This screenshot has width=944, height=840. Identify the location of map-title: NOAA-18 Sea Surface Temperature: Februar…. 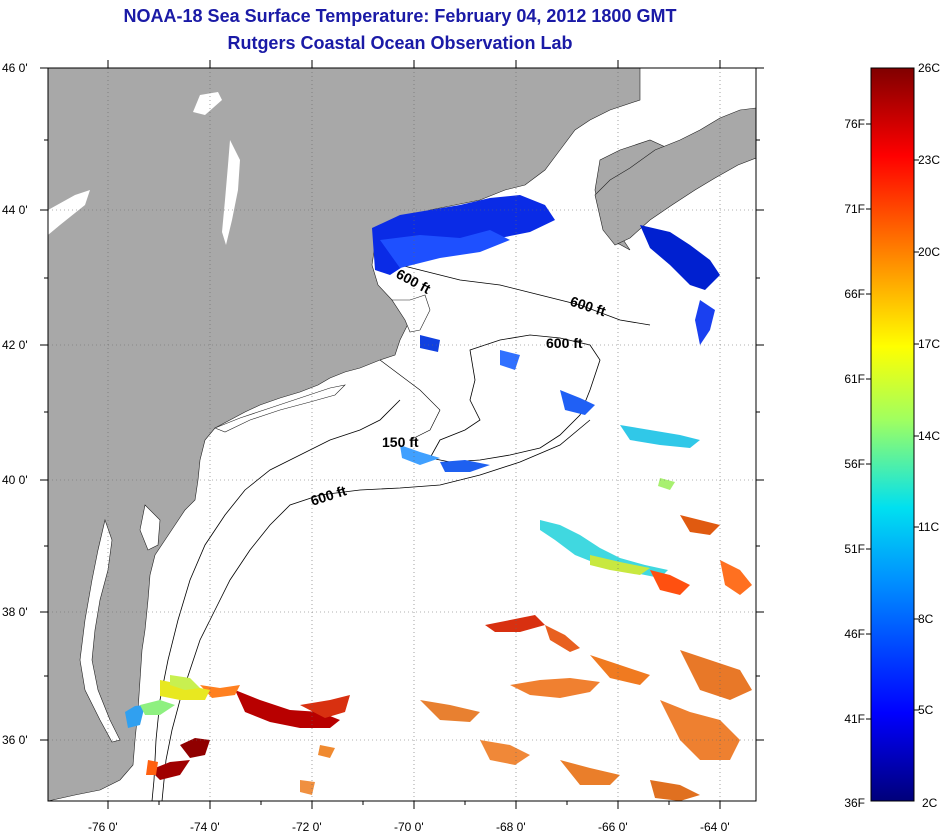
(400, 16).